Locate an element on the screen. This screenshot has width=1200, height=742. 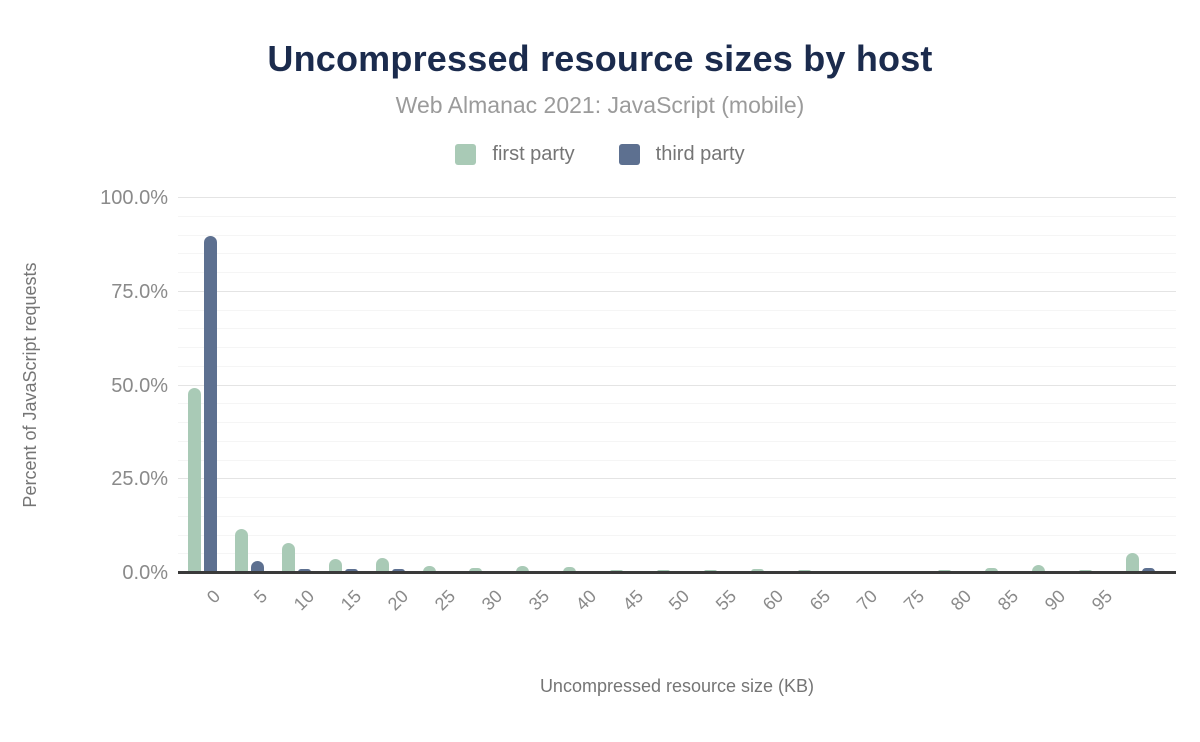
x-tick-label: 60 is located at coordinates (773, 600).